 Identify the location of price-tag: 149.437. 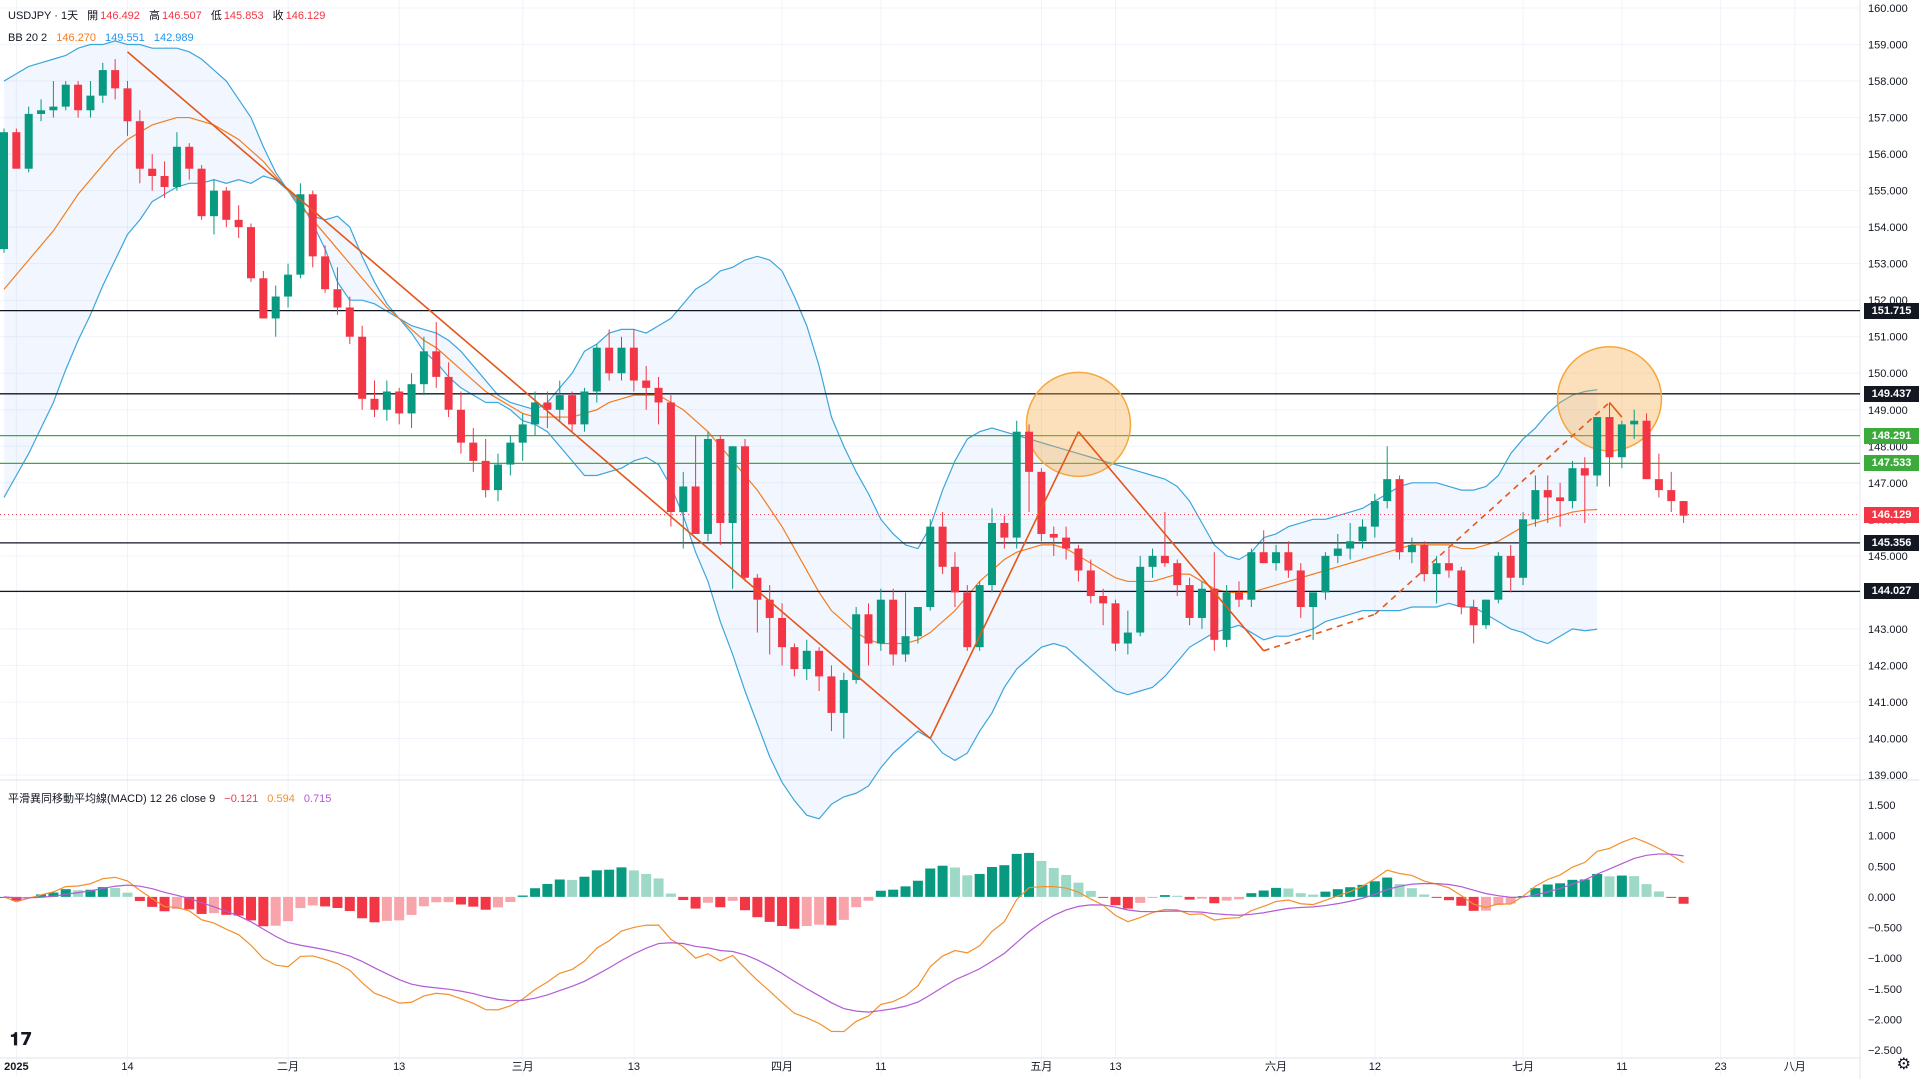
(1891, 393).